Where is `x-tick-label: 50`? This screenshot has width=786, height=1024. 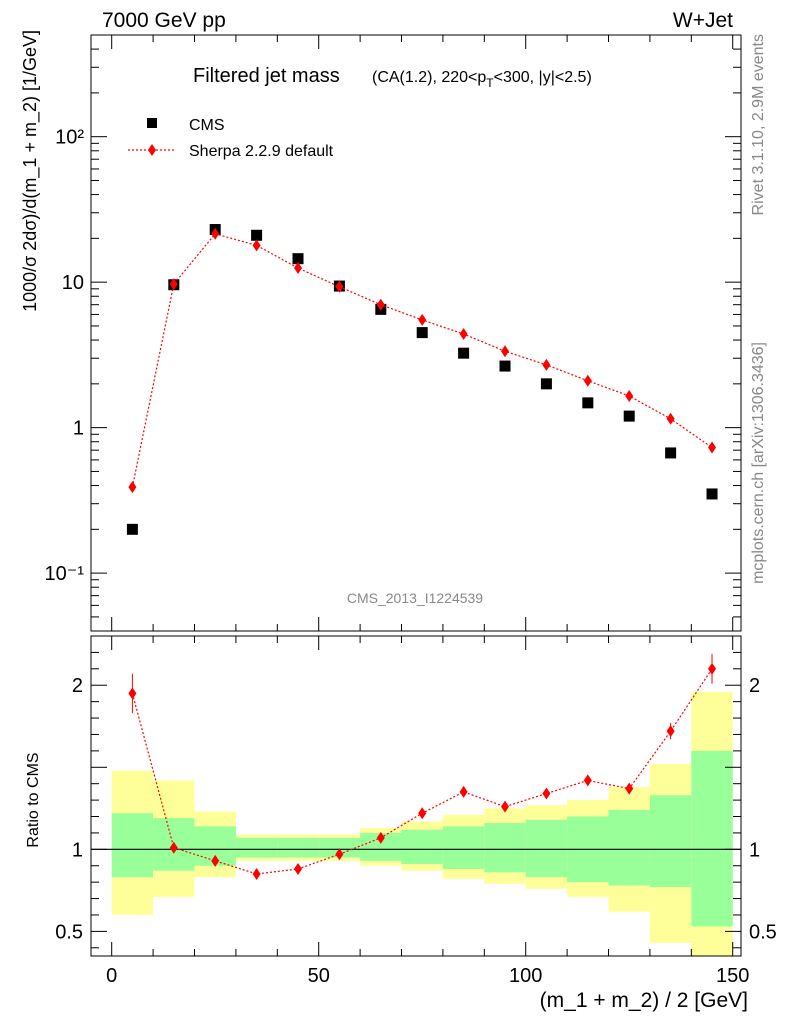 x-tick-label: 50 is located at coordinates (319, 976).